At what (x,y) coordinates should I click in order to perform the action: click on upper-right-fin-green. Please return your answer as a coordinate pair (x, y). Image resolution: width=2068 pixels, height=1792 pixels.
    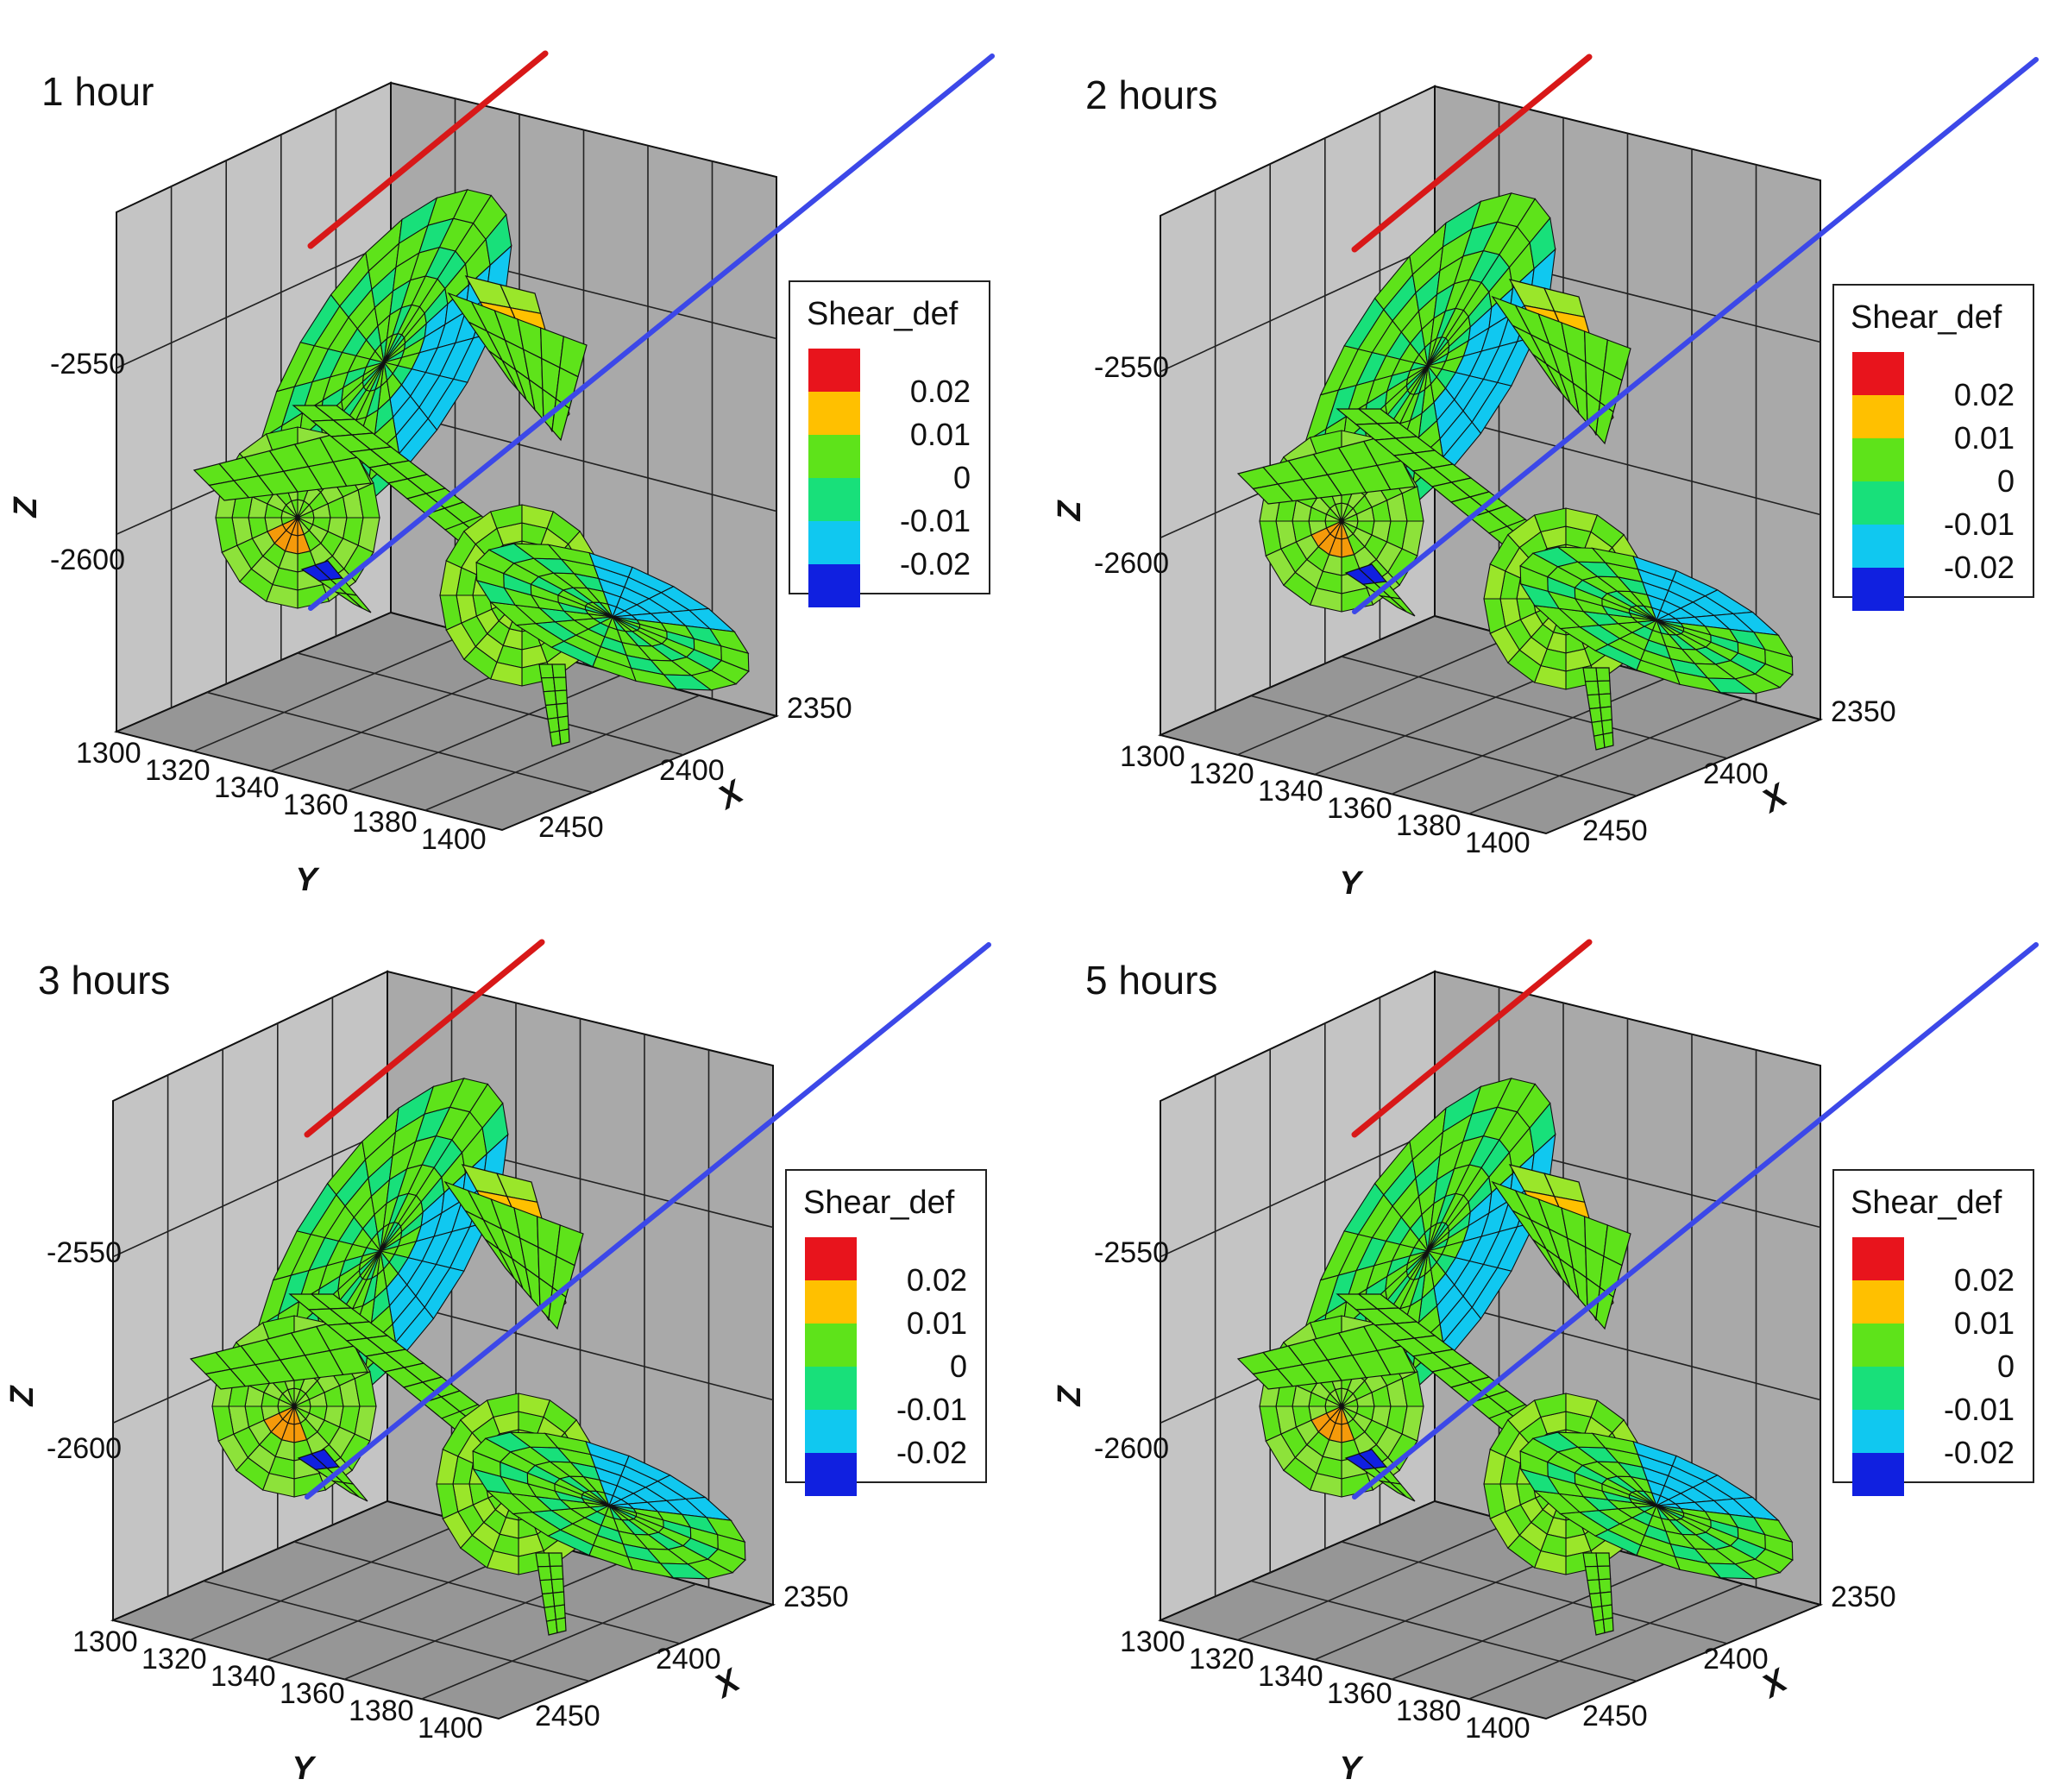
    Looking at the image, I should click on (1561, 370).